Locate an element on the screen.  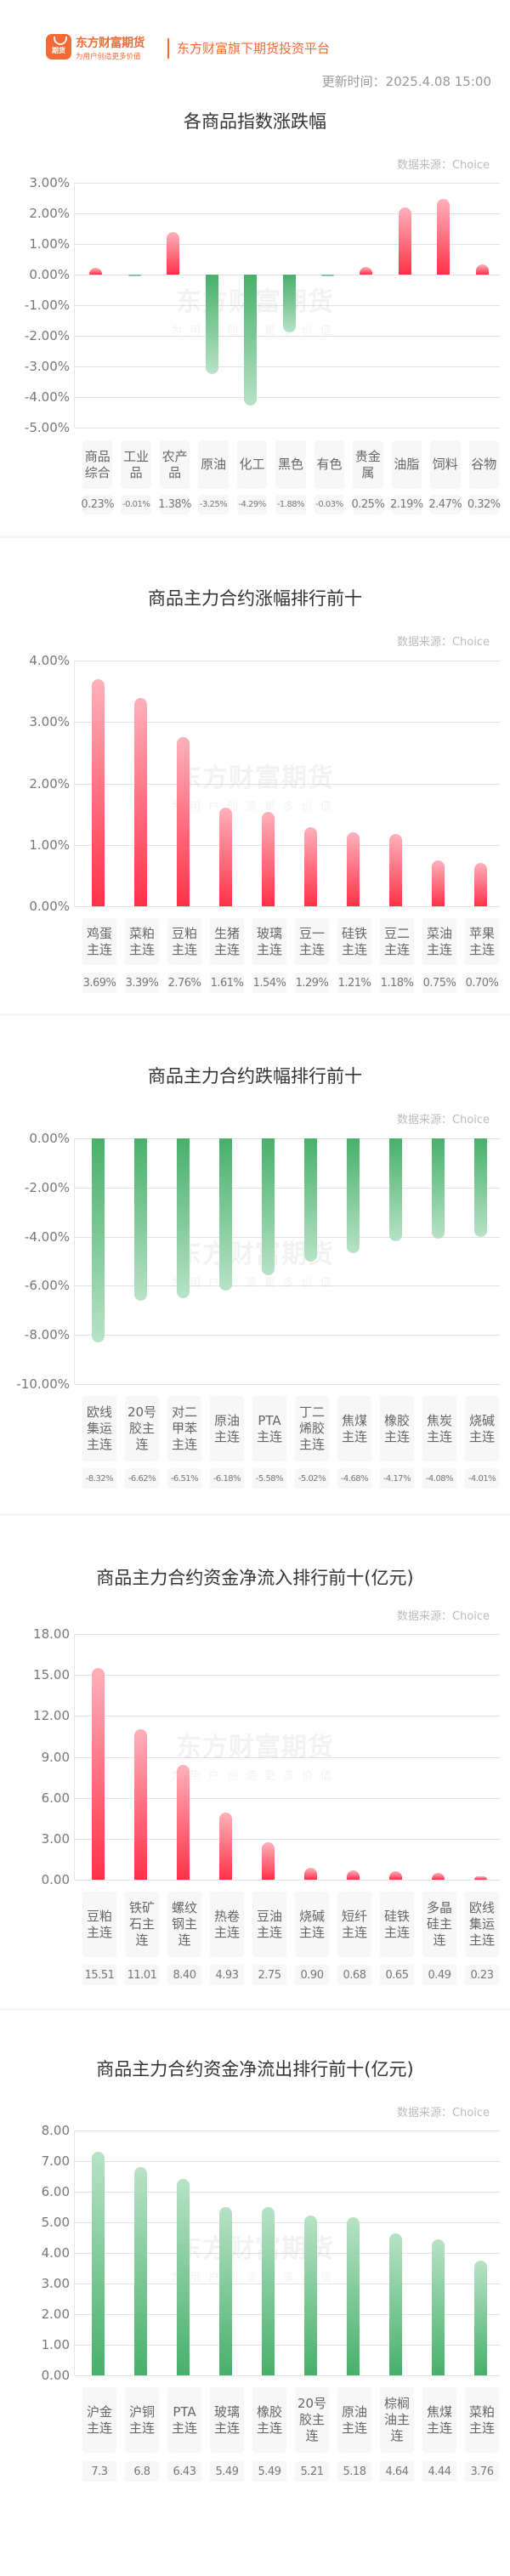
y-axis-tick: -4.00% is located at coordinates (47, 1236).